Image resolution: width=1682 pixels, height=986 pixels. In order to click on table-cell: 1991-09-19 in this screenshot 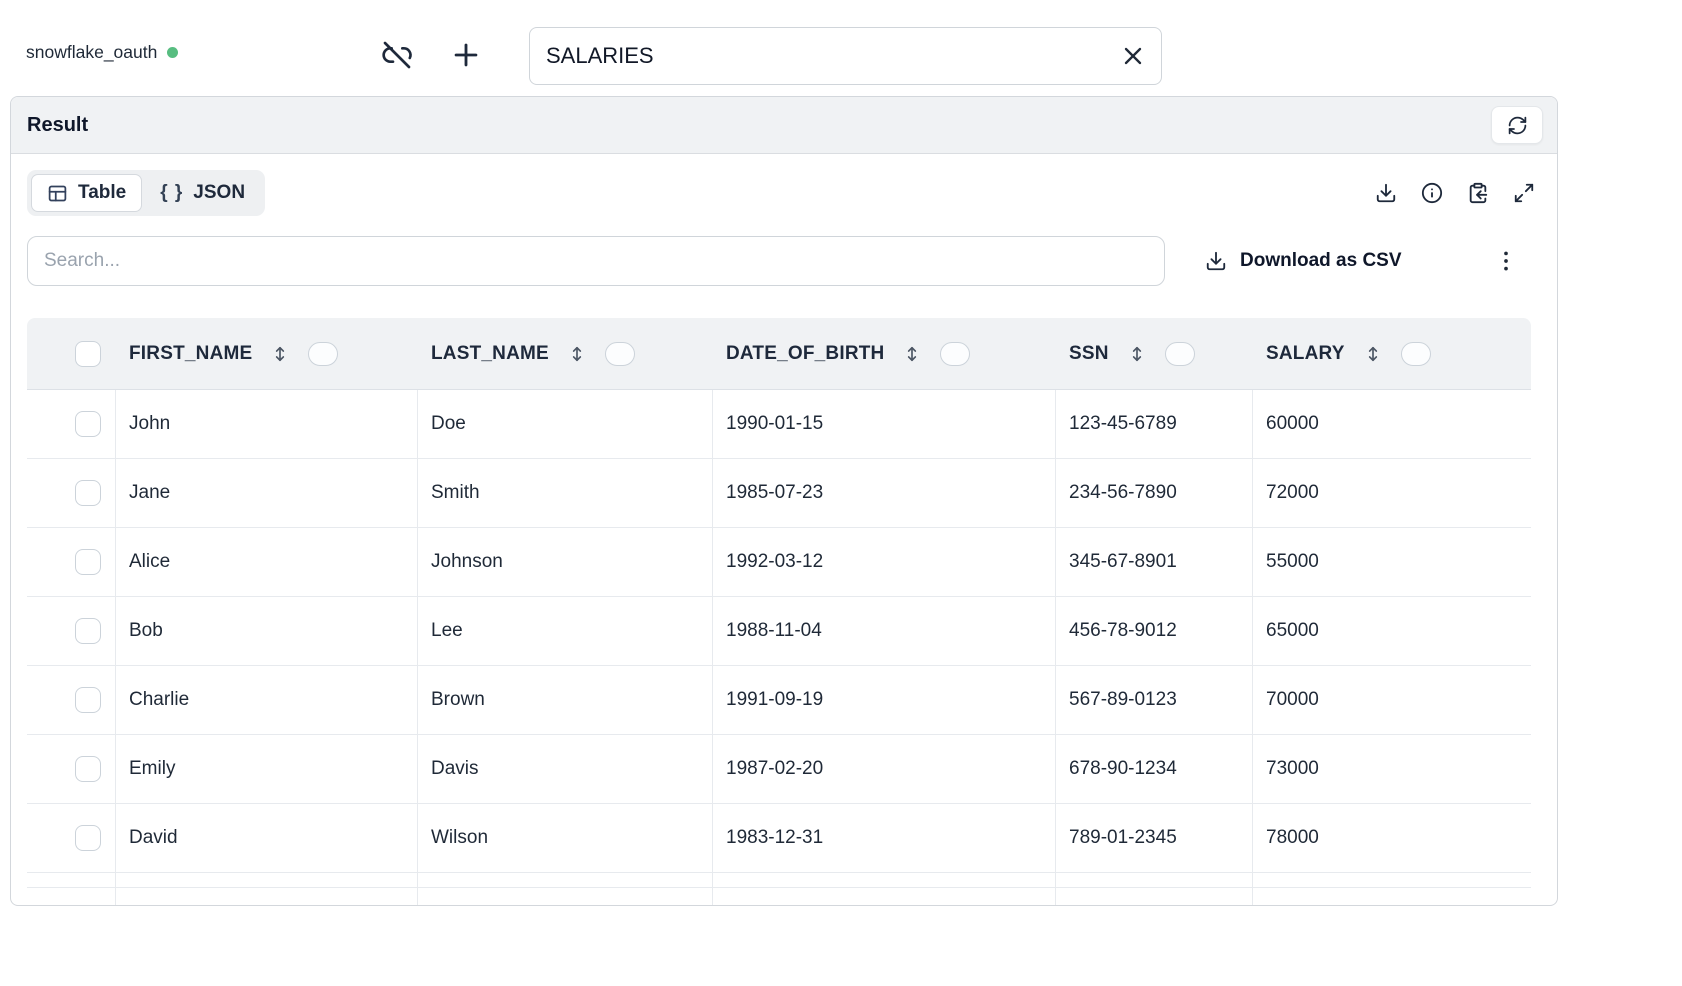, I will do `click(884, 700)`.